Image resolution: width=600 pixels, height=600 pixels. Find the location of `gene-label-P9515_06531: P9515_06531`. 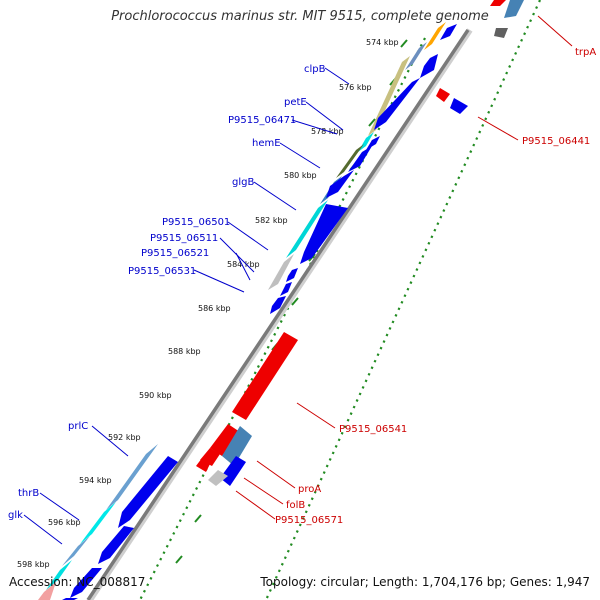

gene-label-P9515_06531: P9515_06531 is located at coordinates (162, 271).